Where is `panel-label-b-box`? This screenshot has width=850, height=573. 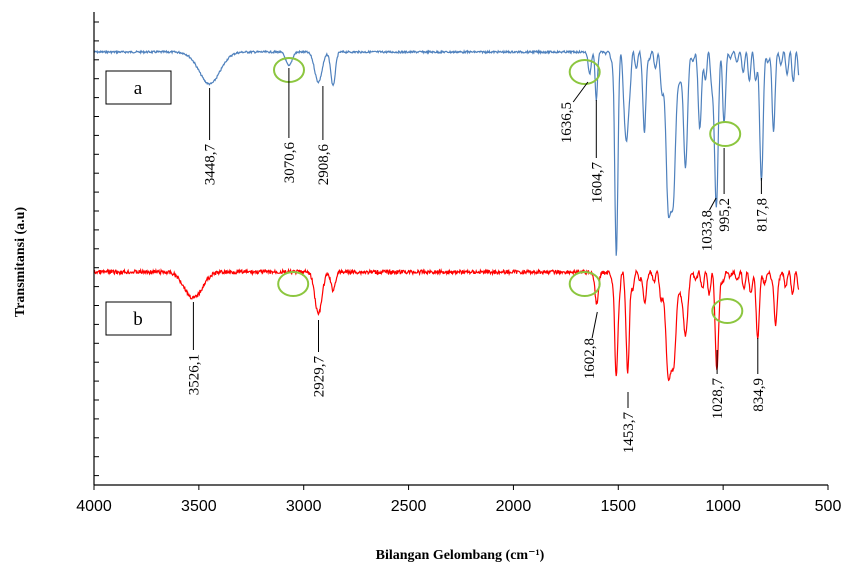
panel-label-b-box is located at coordinates (138, 318).